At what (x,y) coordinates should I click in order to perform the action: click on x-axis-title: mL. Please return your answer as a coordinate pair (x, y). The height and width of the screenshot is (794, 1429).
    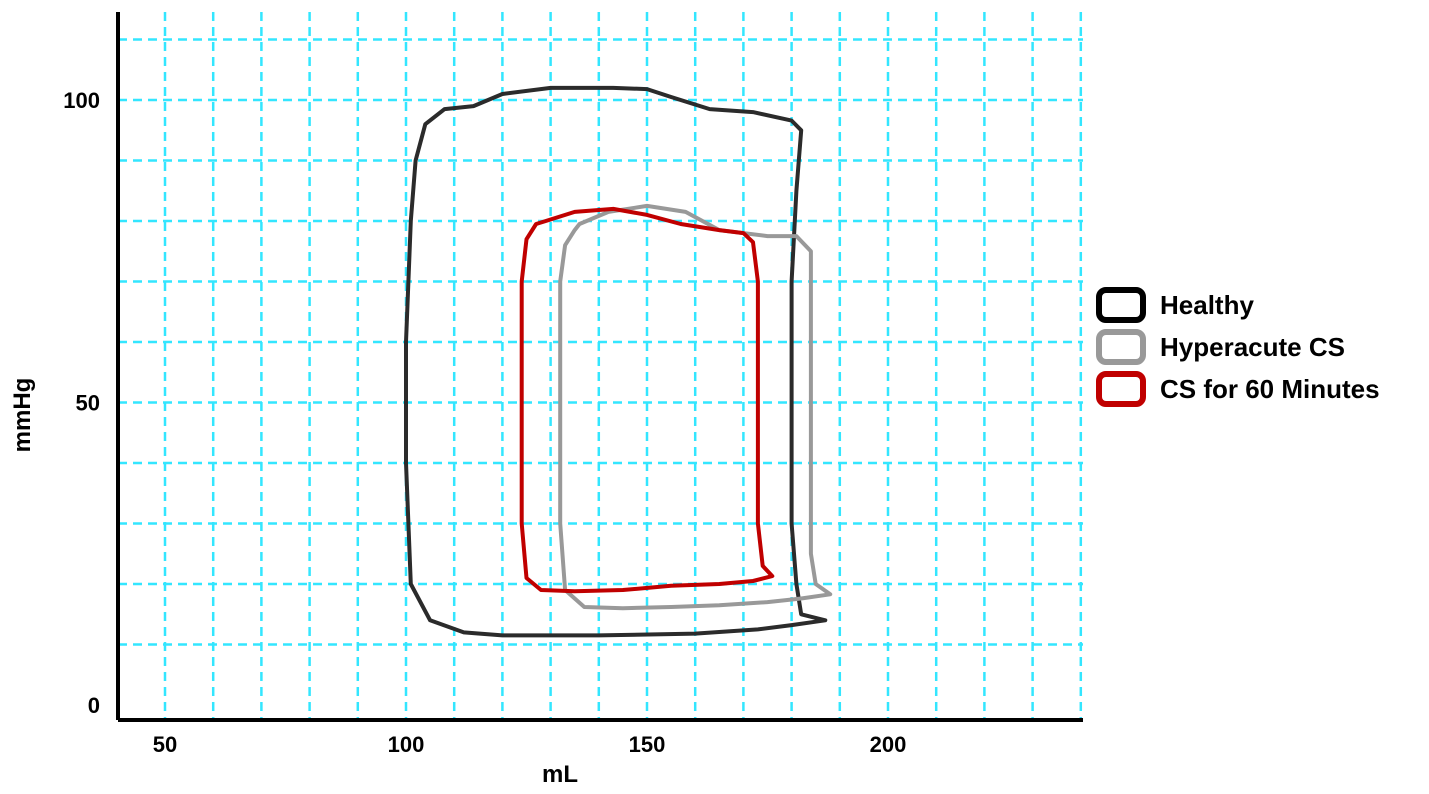
    Looking at the image, I should click on (560, 774).